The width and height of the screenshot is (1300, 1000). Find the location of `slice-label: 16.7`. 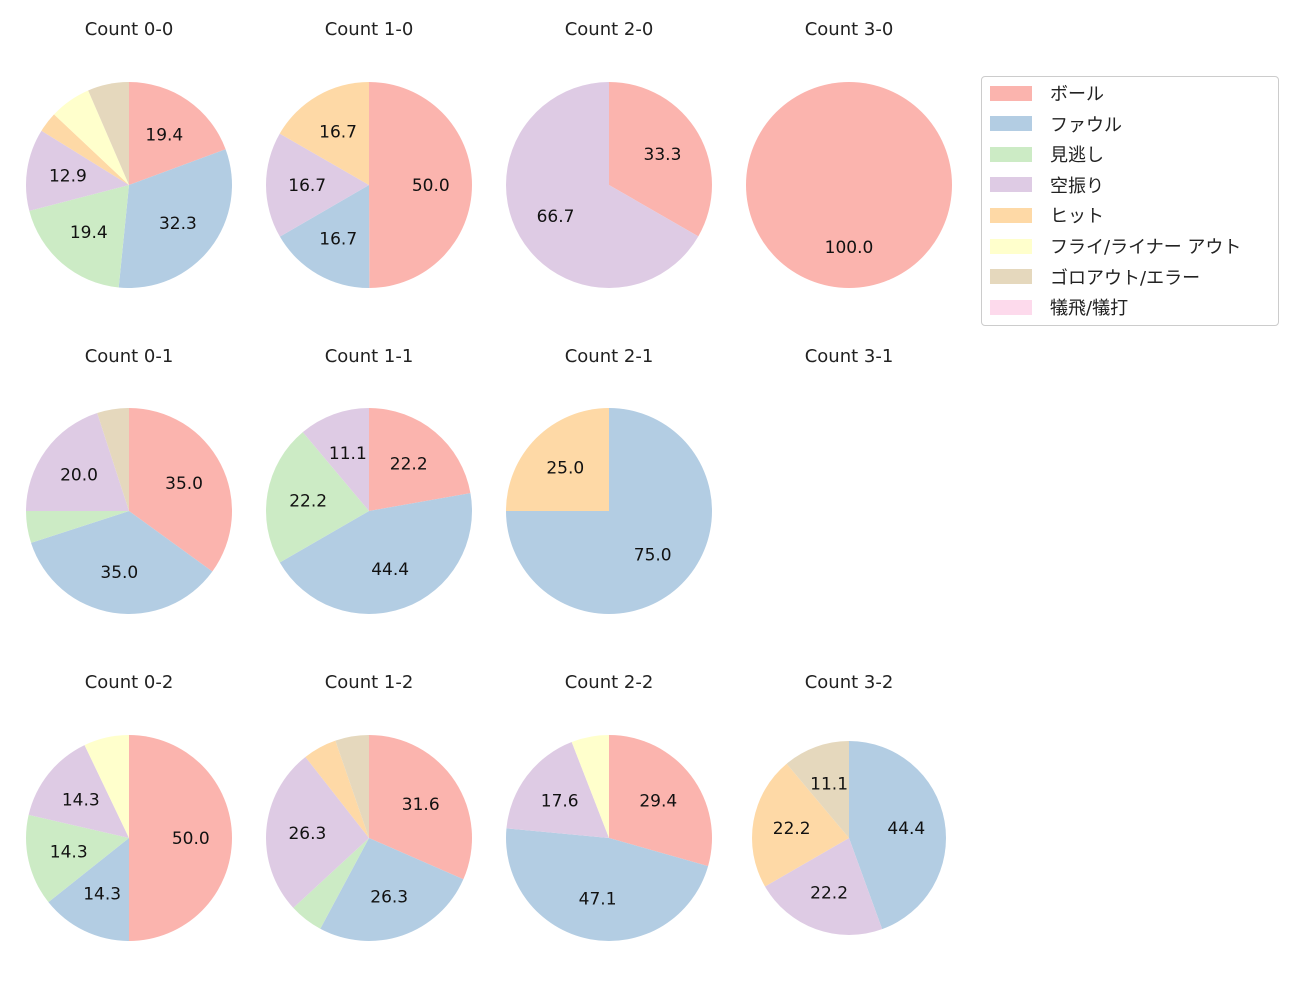

slice-label: 16.7 is located at coordinates (338, 132).